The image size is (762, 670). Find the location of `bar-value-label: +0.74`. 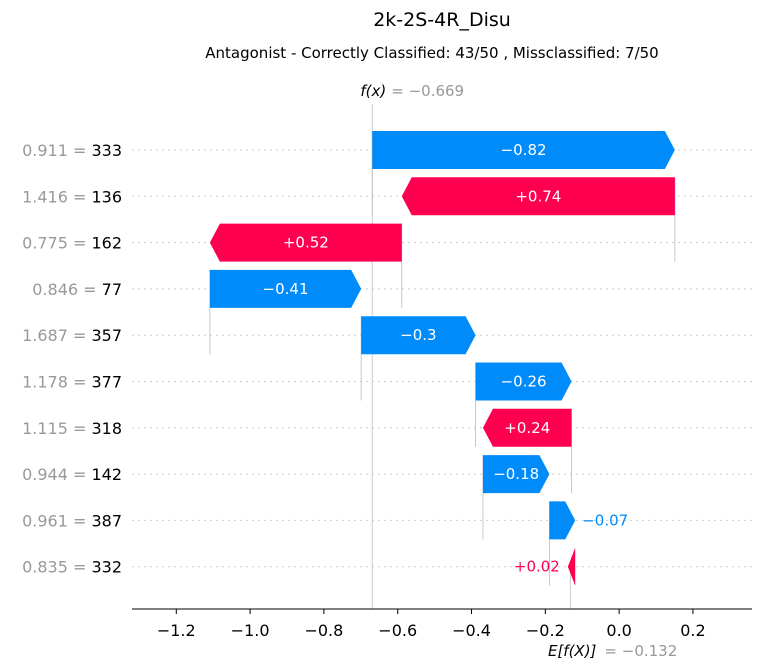

bar-value-label: +0.74 is located at coordinates (538, 196).